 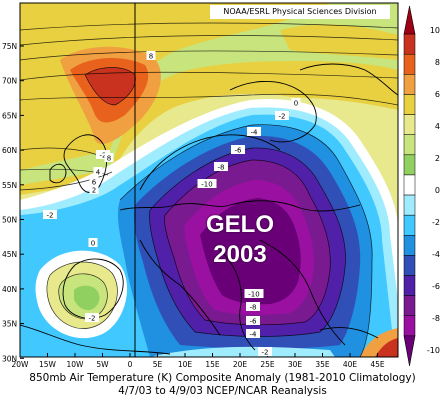 I want to click on colorbar-cap-top, so click(x=409, y=20).